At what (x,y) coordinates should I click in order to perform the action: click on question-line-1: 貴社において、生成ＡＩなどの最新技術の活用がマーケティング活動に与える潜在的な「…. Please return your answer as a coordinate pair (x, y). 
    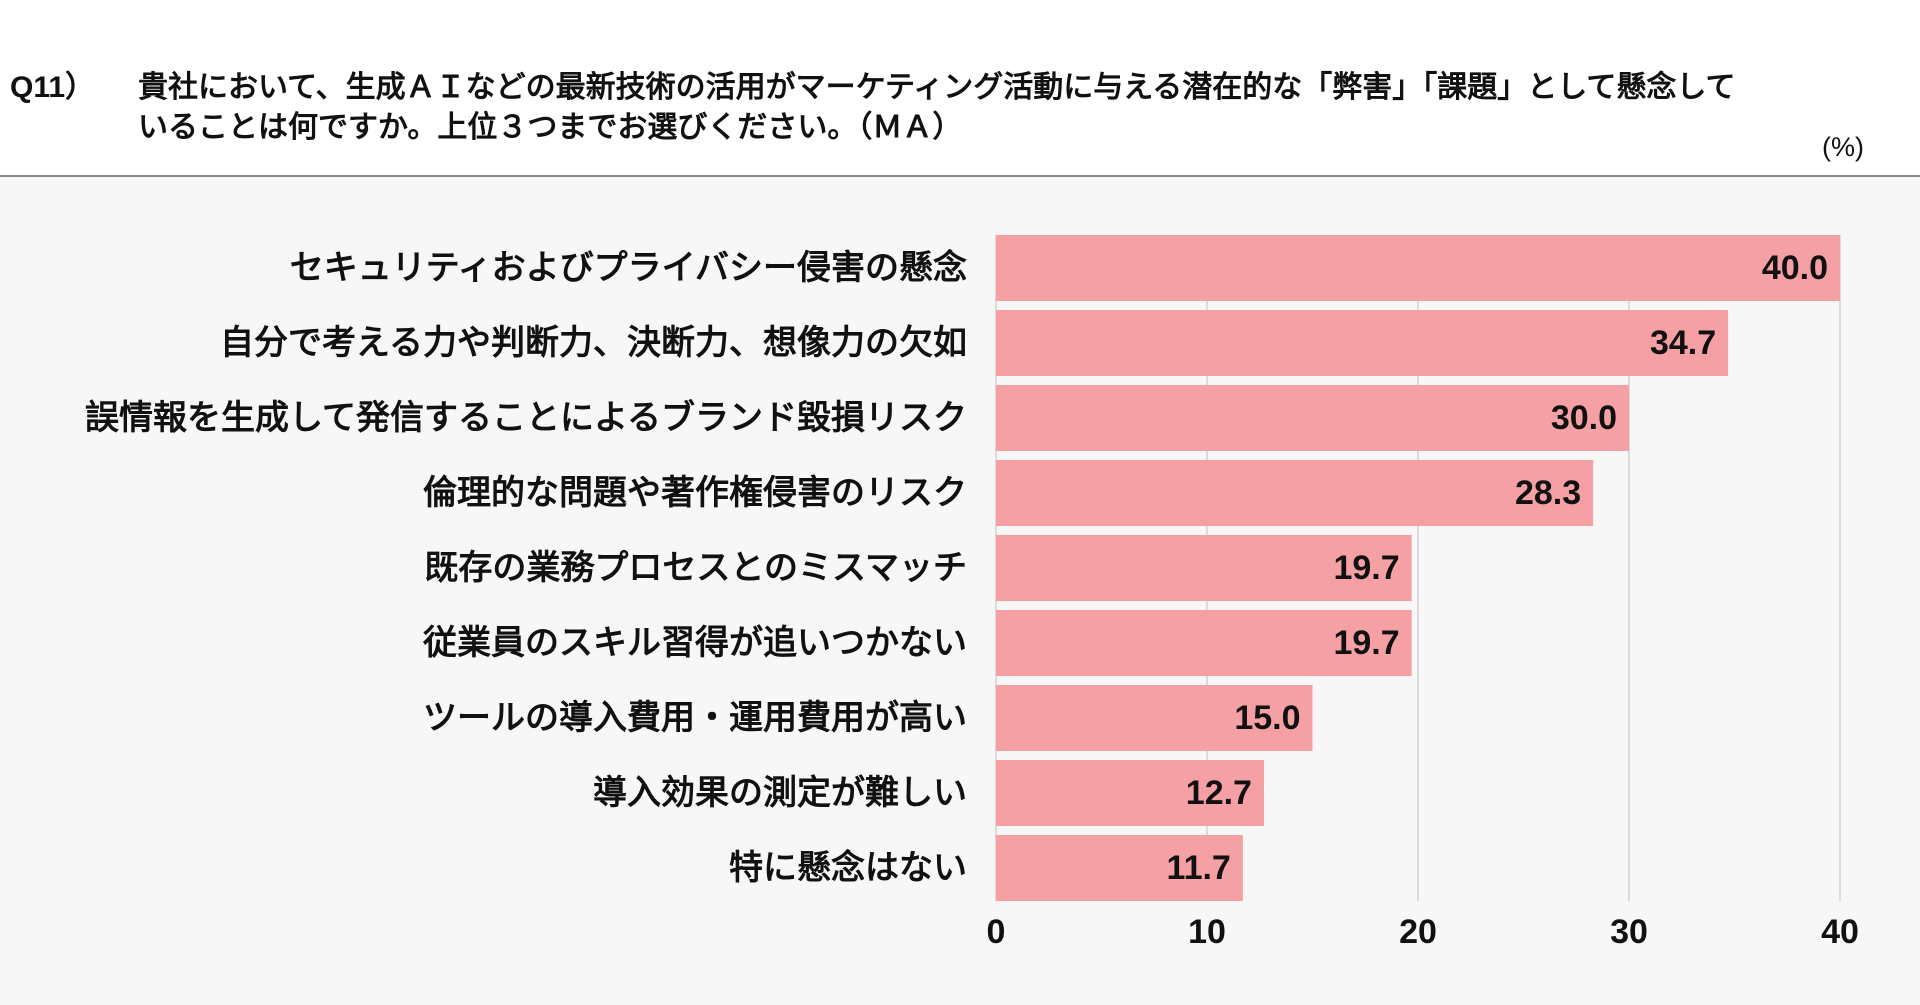
    Looking at the image, I should click on (937, 87).